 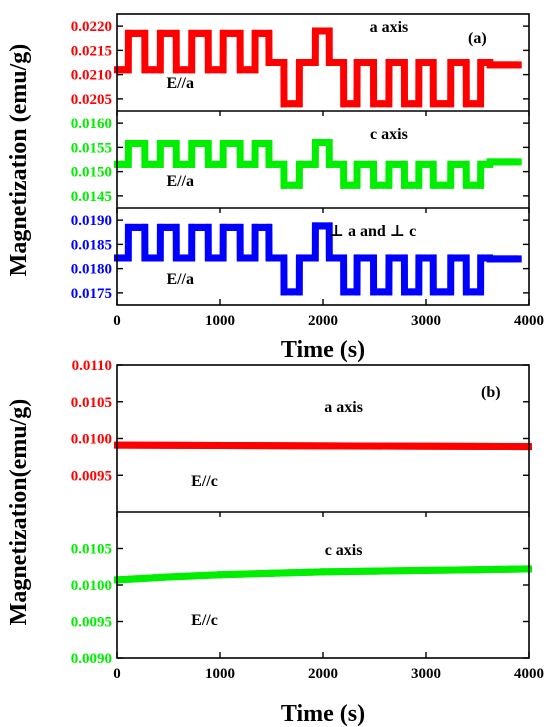 What do you see at coordinates (529, 674) in the screenshot?
I see `x-tick-label: 4000` at bounding box center [529, 674].